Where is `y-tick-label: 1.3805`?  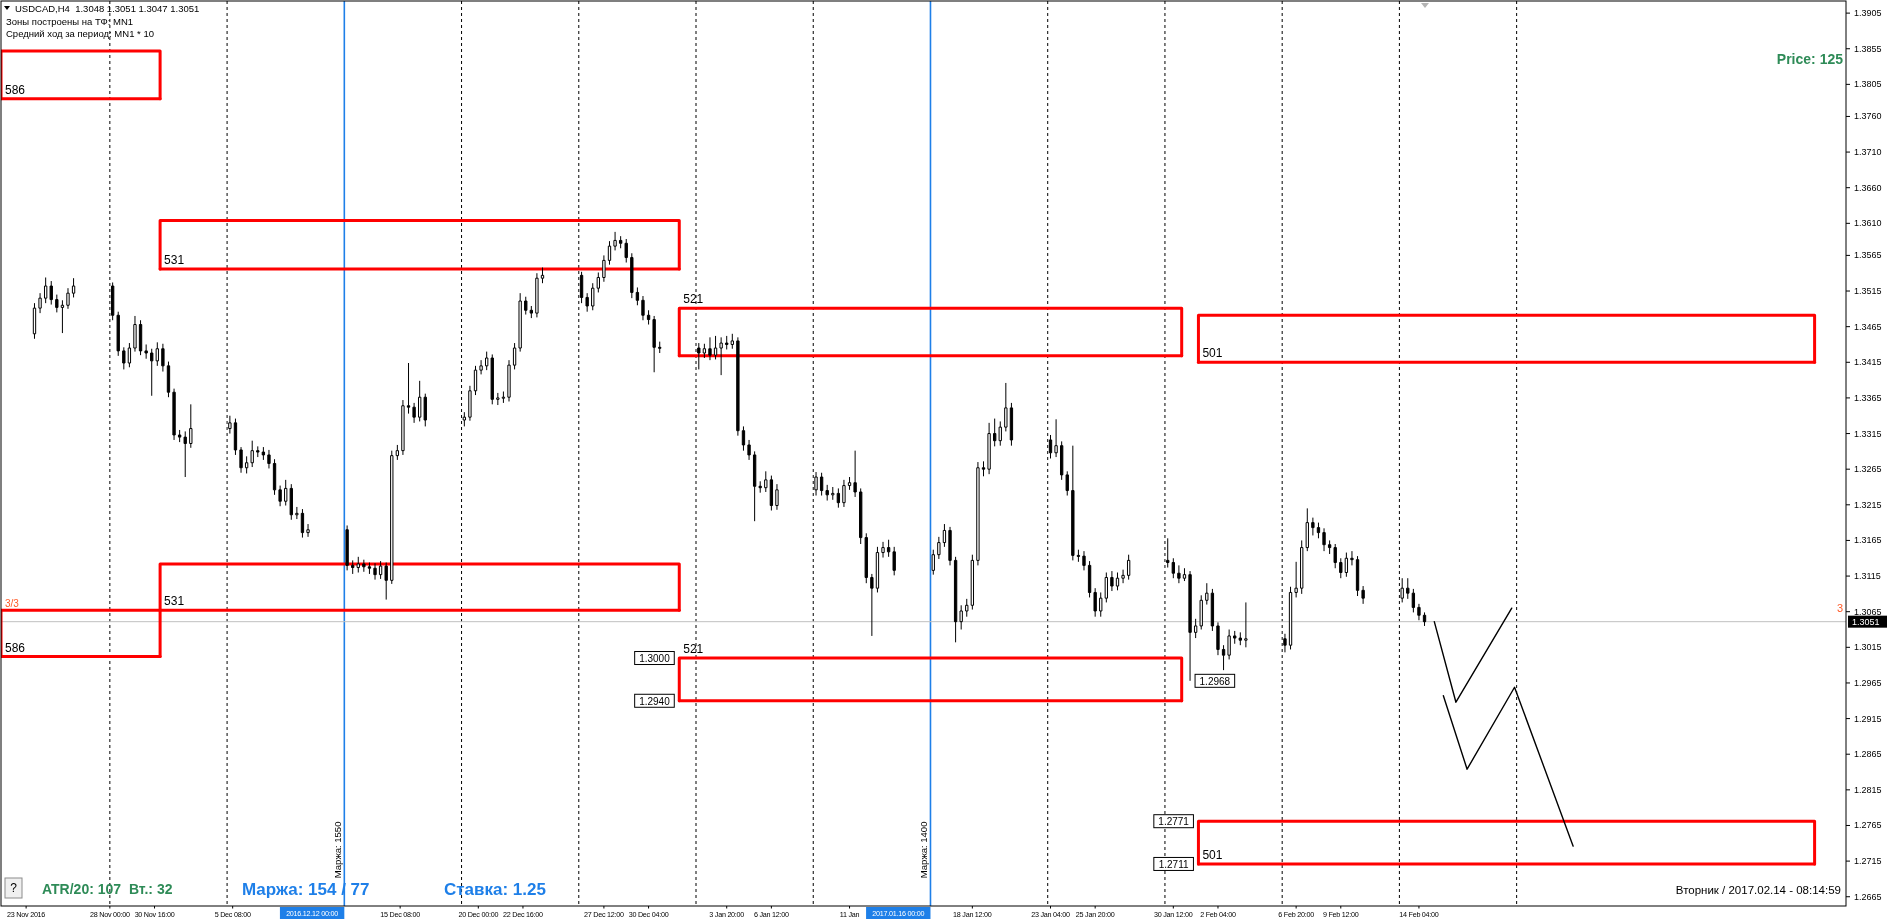
y-tick-label: 1.3805 is located at coordinates (1868, 84).